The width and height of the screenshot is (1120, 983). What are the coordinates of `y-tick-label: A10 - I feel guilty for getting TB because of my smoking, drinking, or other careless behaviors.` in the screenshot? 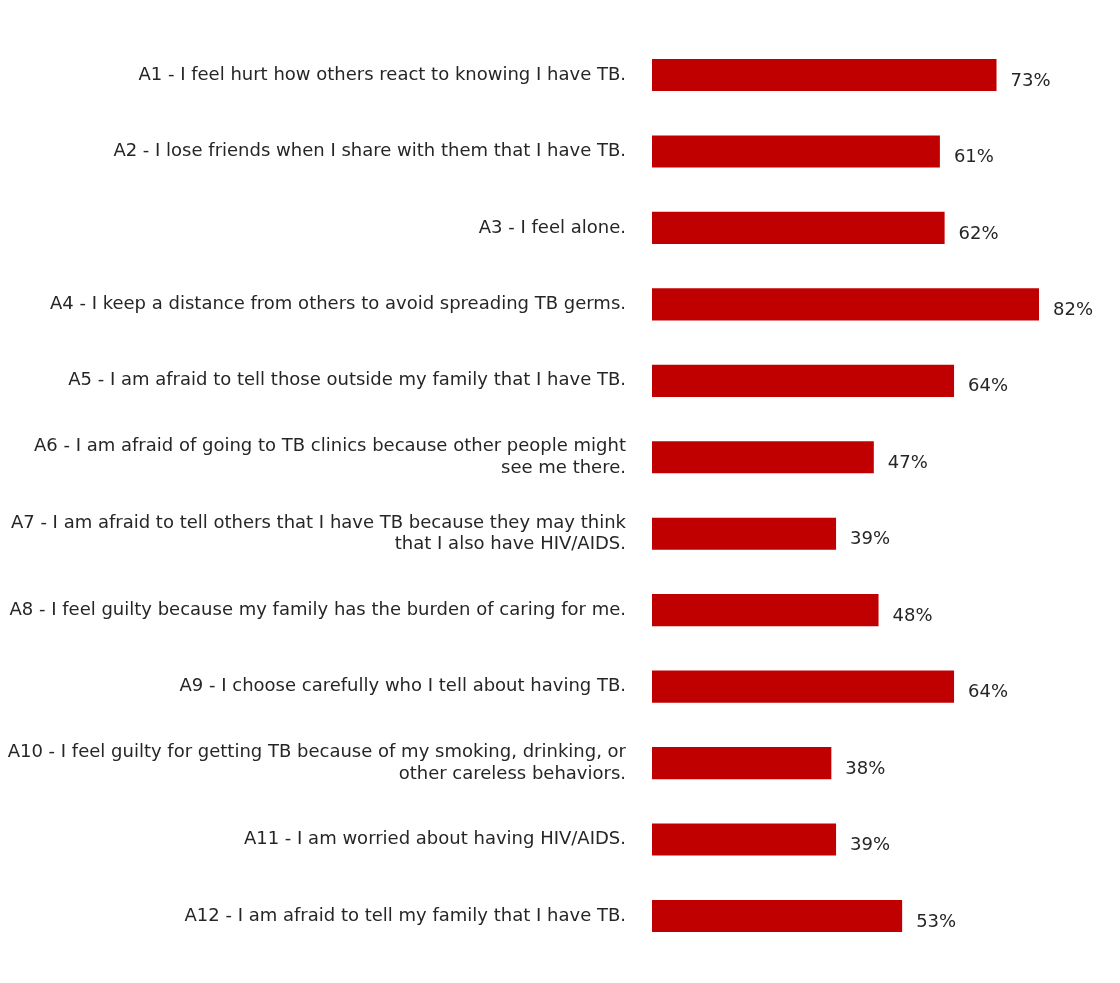 It's located at (317, 761).